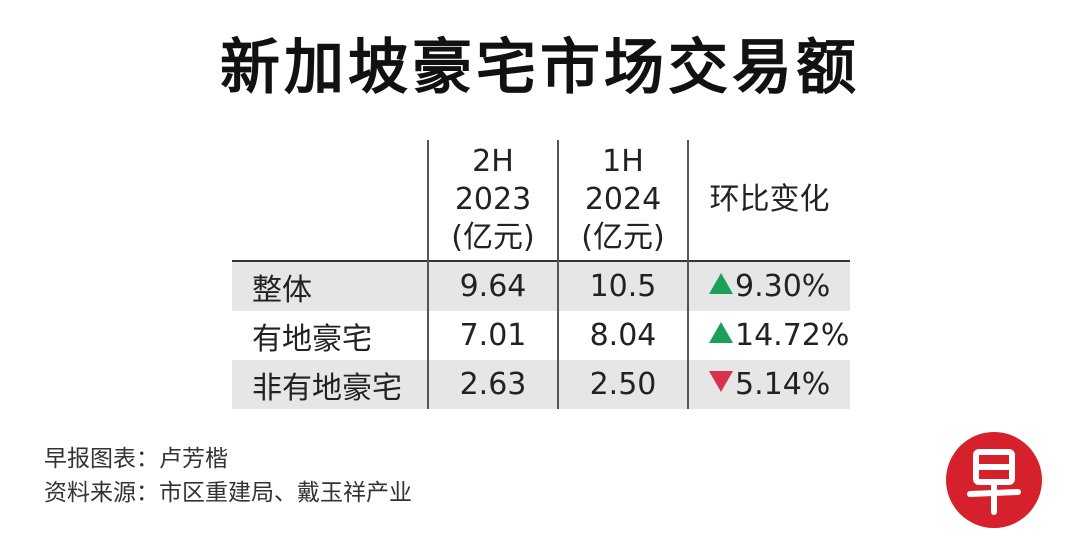  Describe the element at coordinates (136, 459) in the screenshot. I see `chart-credit: 早报图表：卢芳楷` at that location.